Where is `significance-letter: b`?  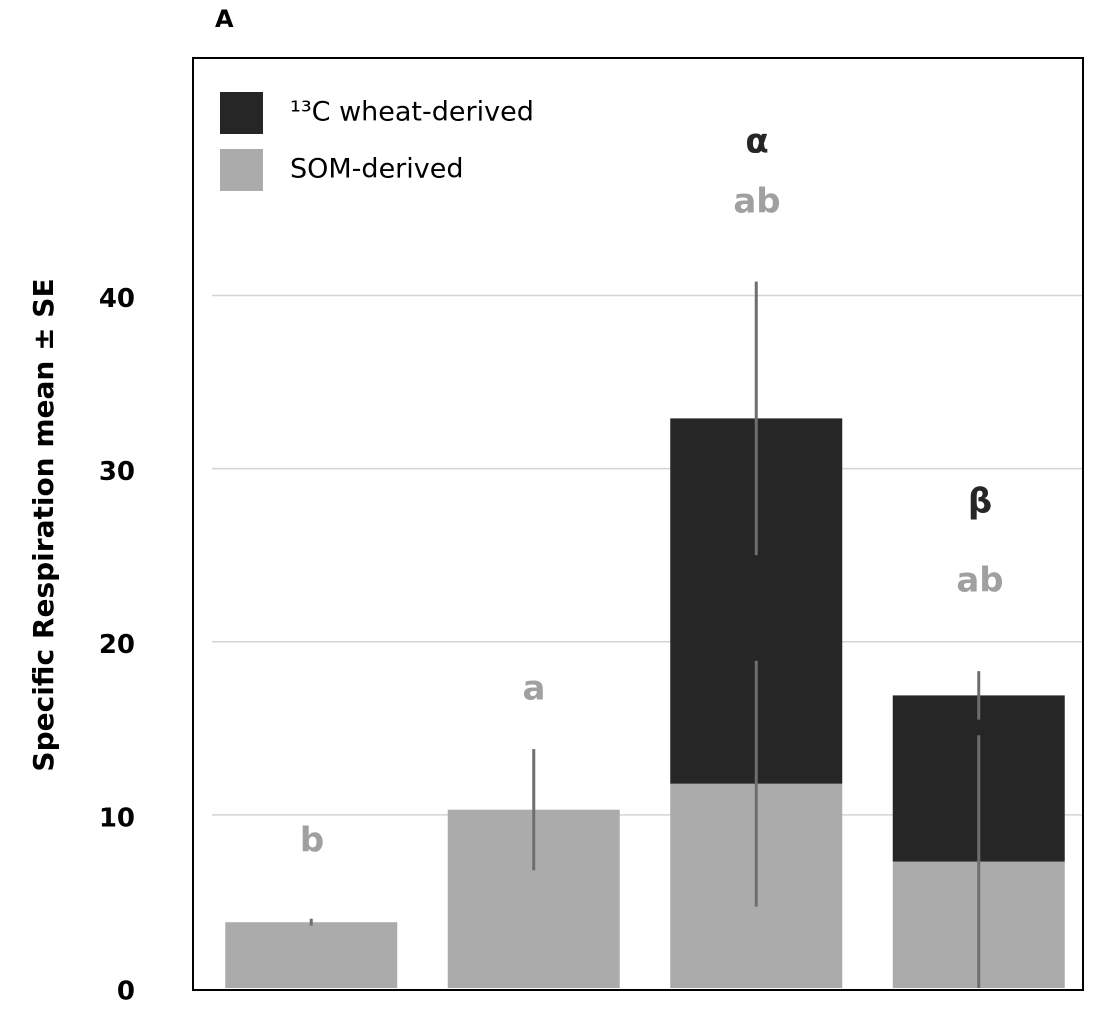
significance-letter: b is located at coordinates (312, 841).